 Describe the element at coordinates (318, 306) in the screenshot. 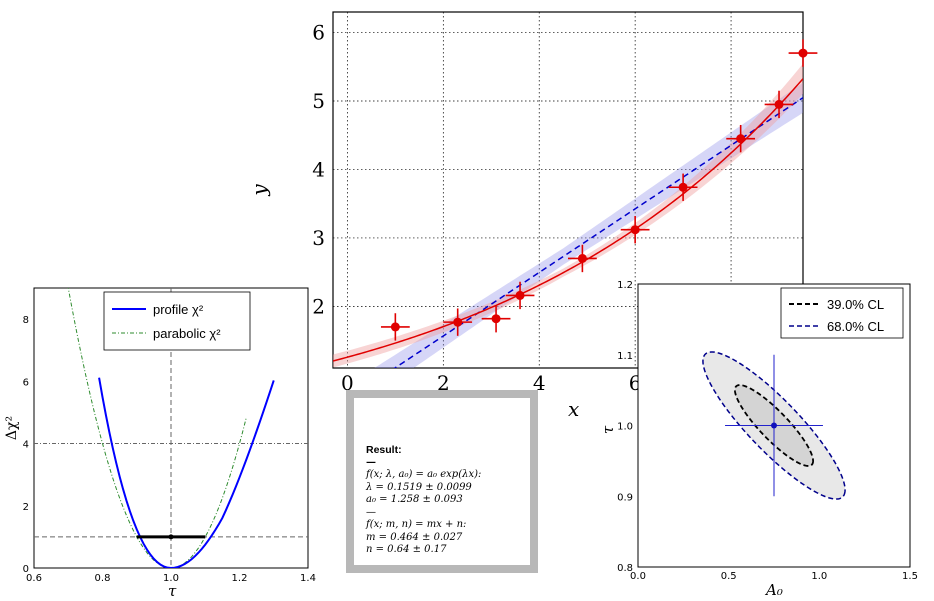

I see `main-y-tick-label: 2` at that location.